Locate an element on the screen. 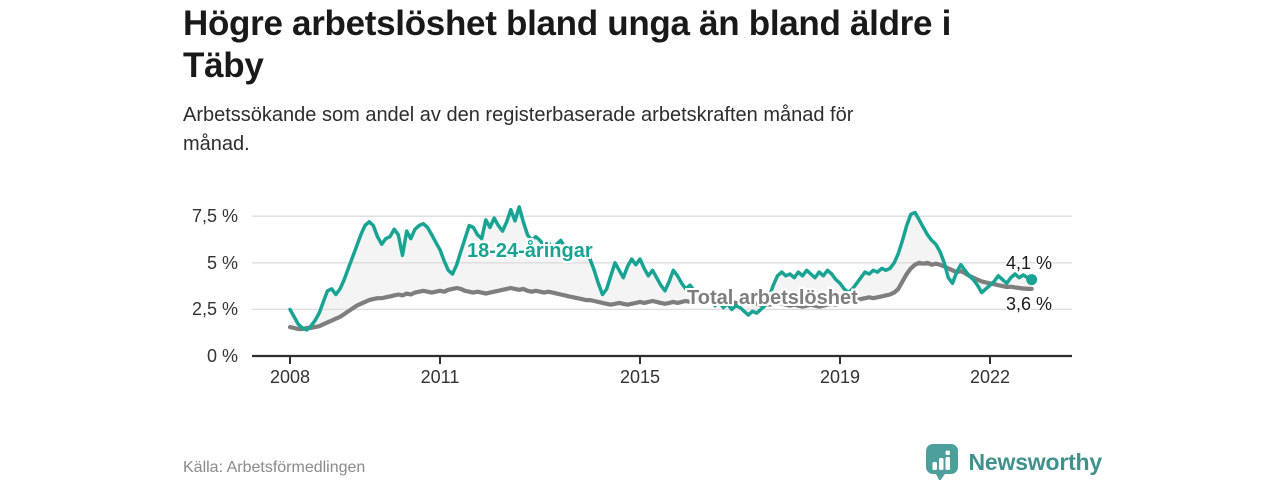  x-tick-label: 2011 is located at coordinates (440, 377).